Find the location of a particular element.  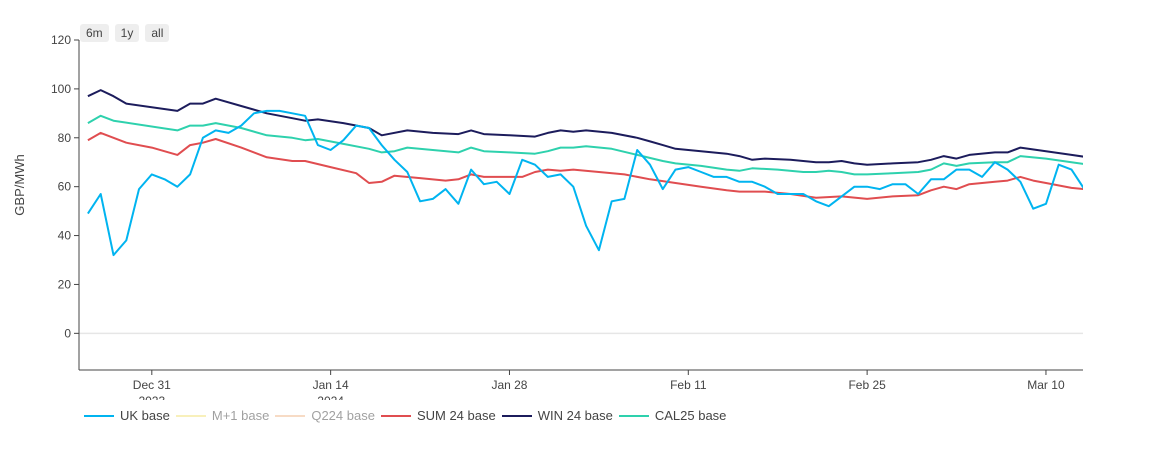

legend-item-q224-base: Q224 base is located at coordinates (325, 415).